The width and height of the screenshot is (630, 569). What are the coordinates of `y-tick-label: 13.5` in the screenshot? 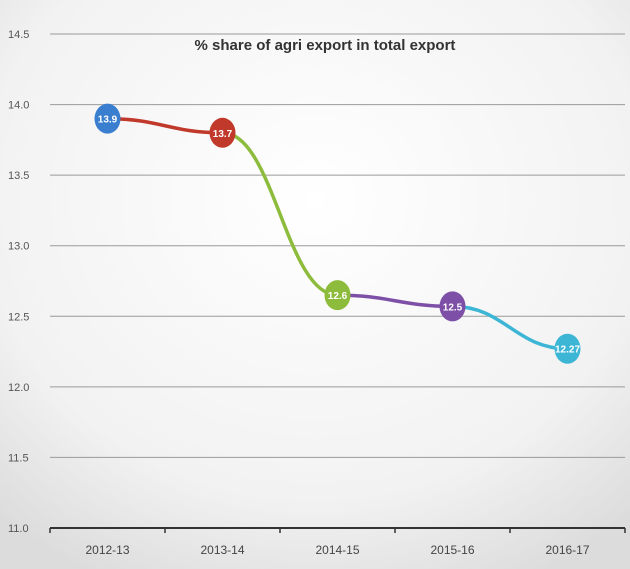 It's located at (18, 176).